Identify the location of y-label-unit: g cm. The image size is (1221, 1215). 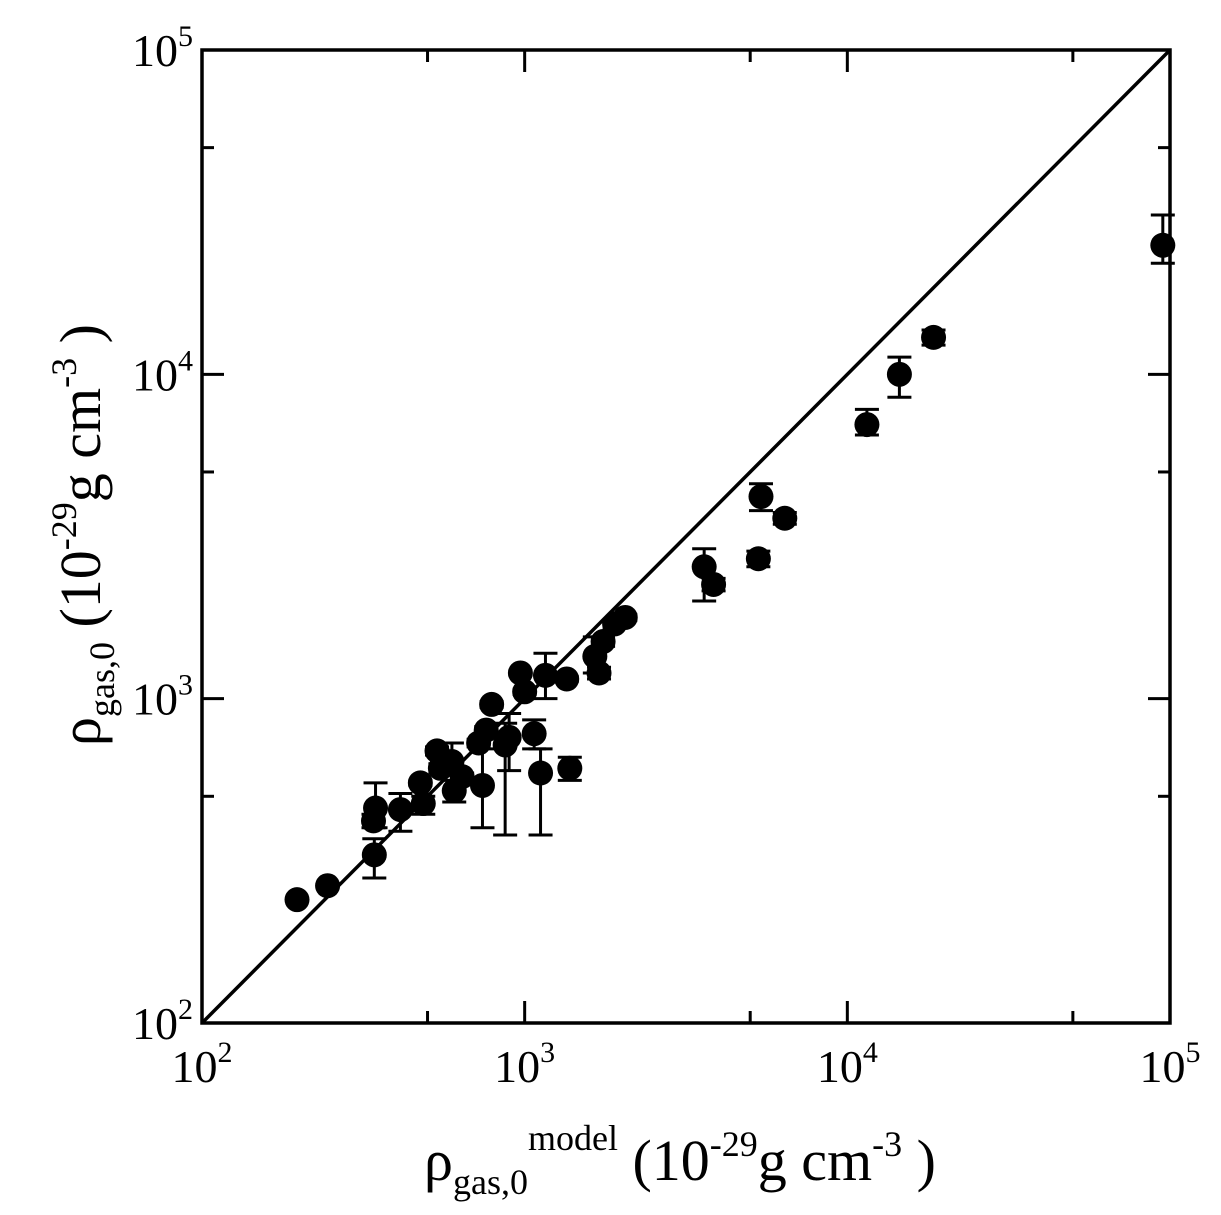
(80, 445).